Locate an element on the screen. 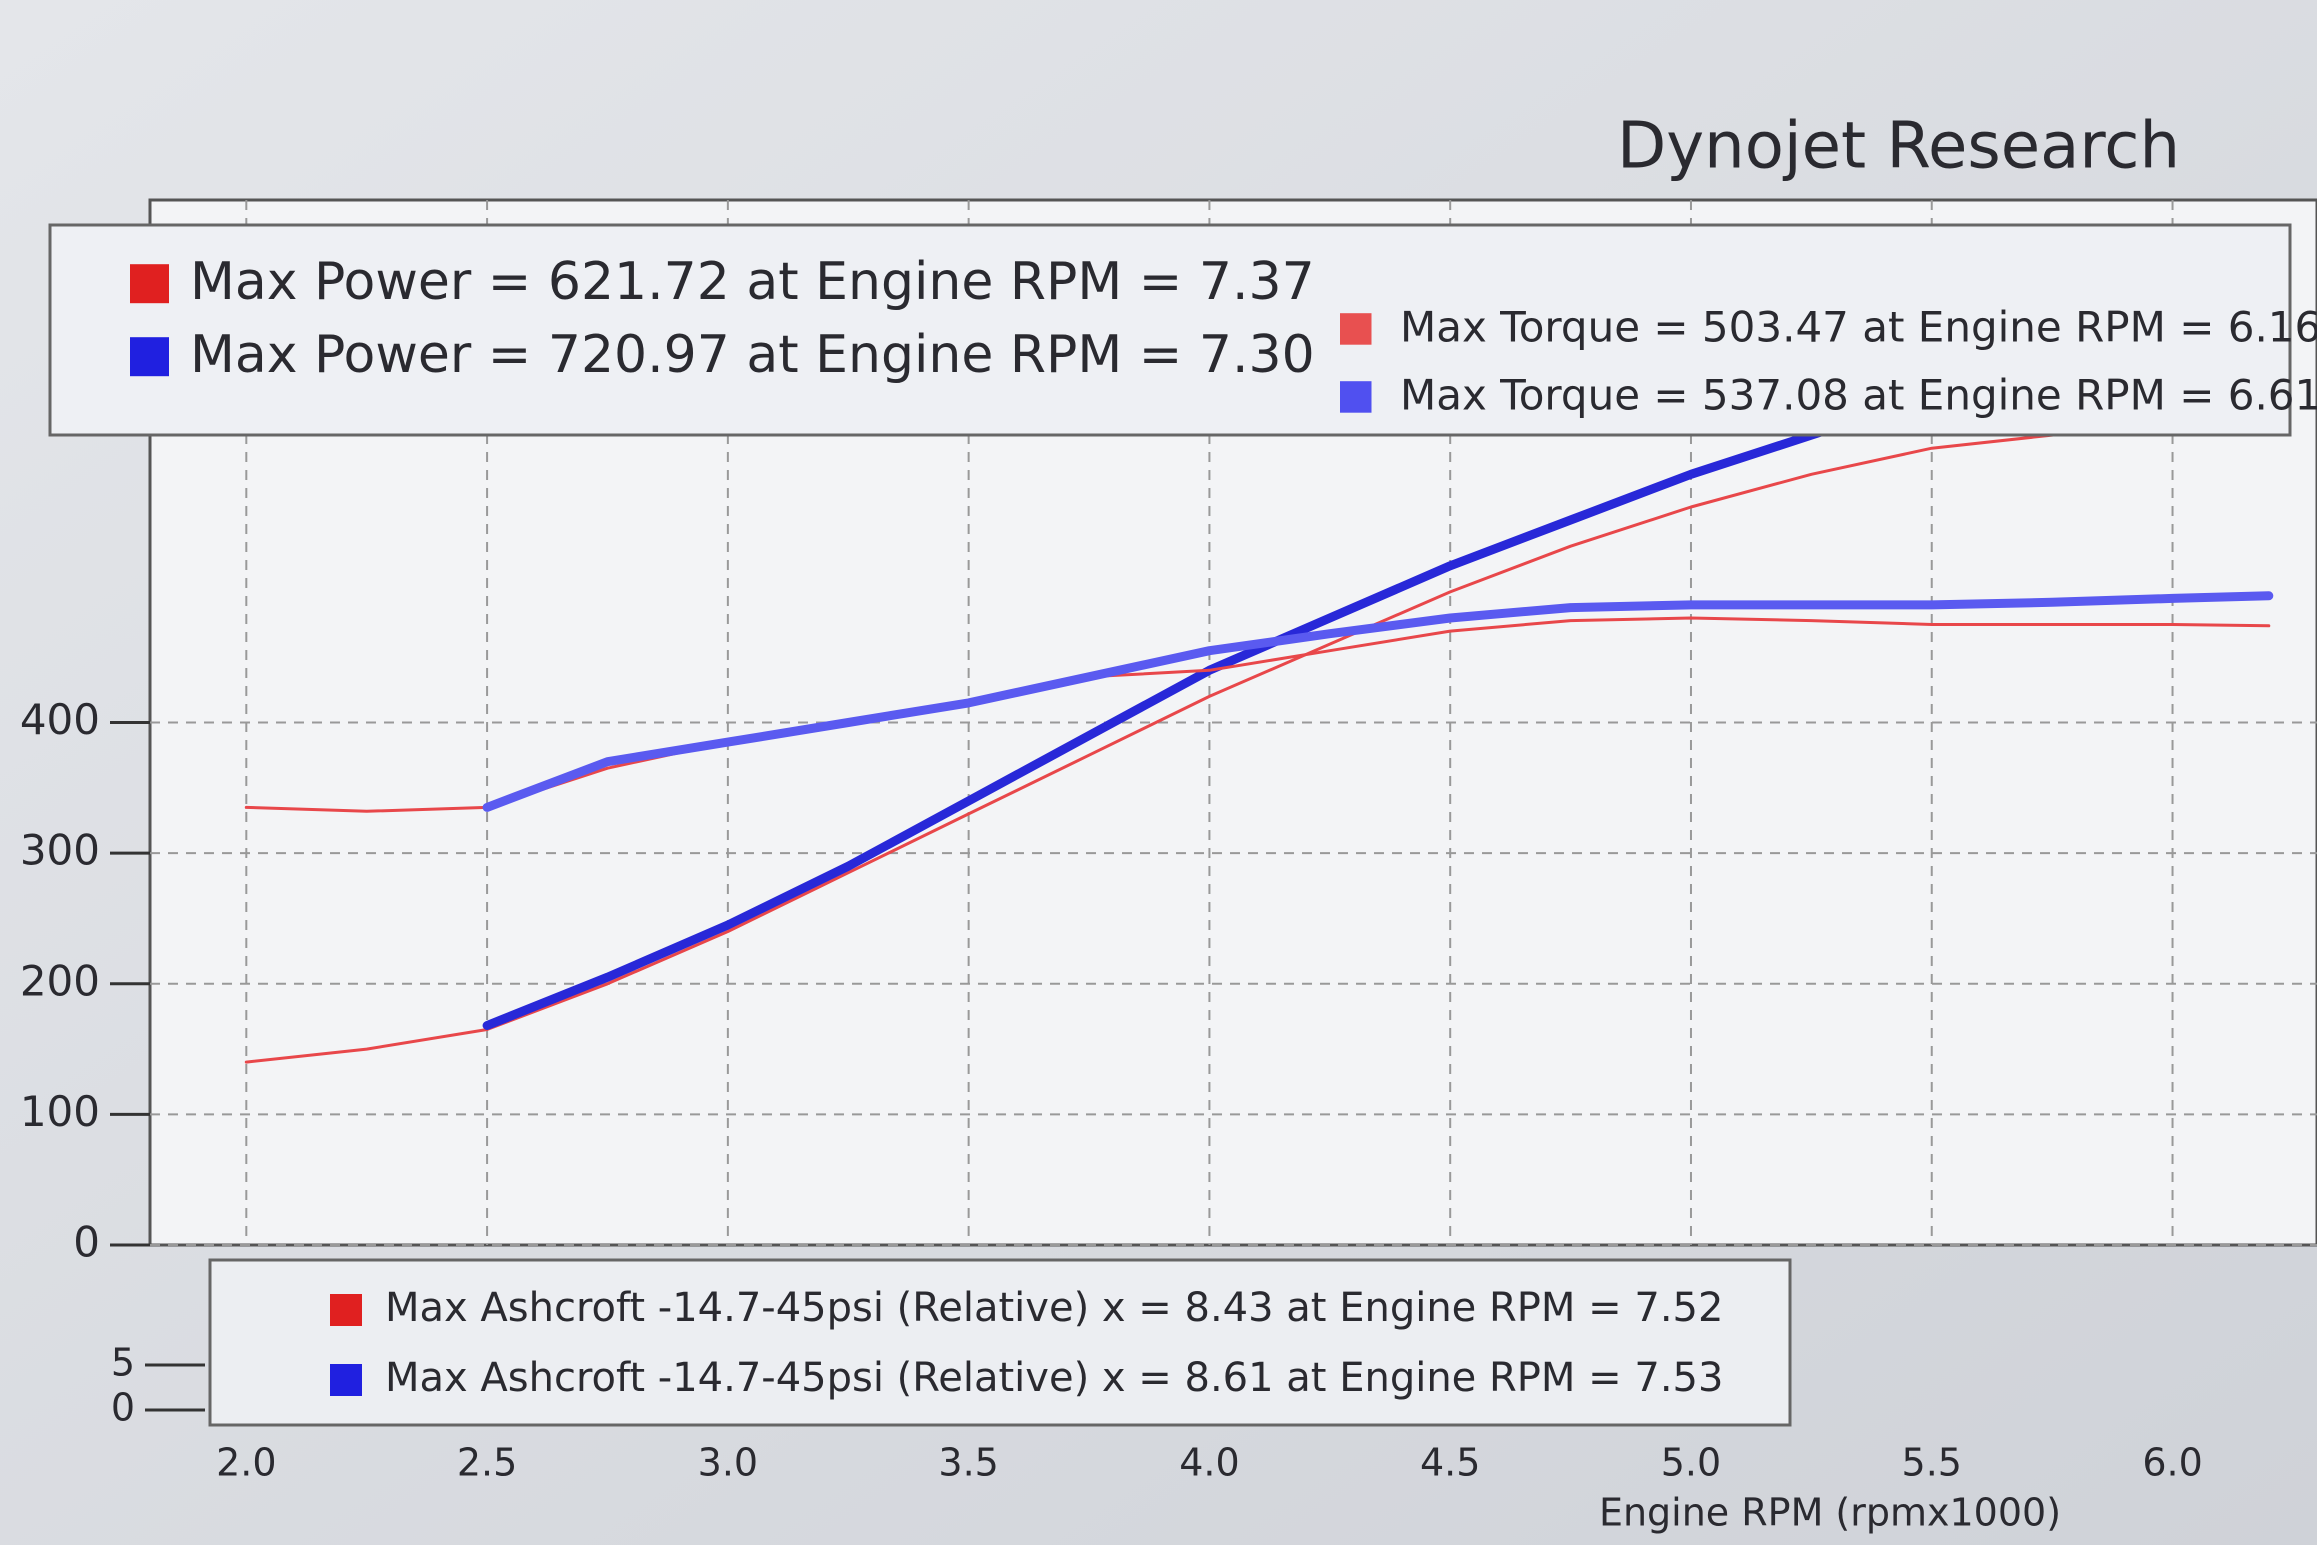  legend-box is located at coordinates (1170, 330).